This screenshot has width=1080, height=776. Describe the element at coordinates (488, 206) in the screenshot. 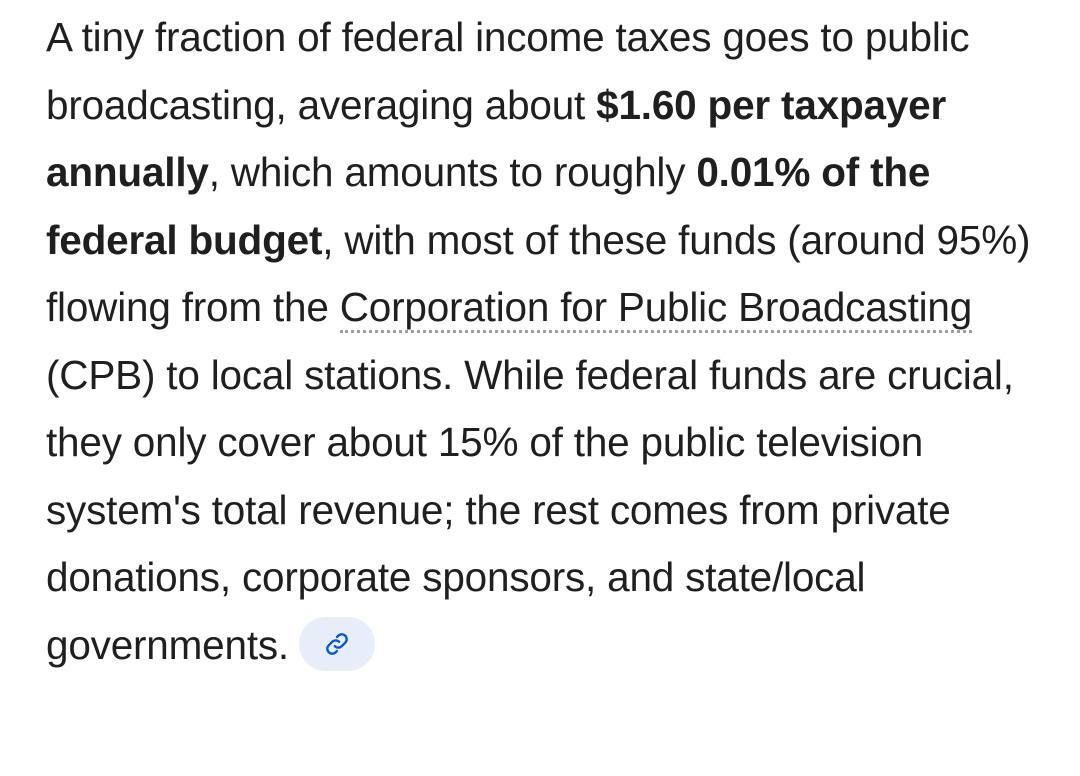

I see `budget-share-highlight: 0.01% of the federal budget` at that location.